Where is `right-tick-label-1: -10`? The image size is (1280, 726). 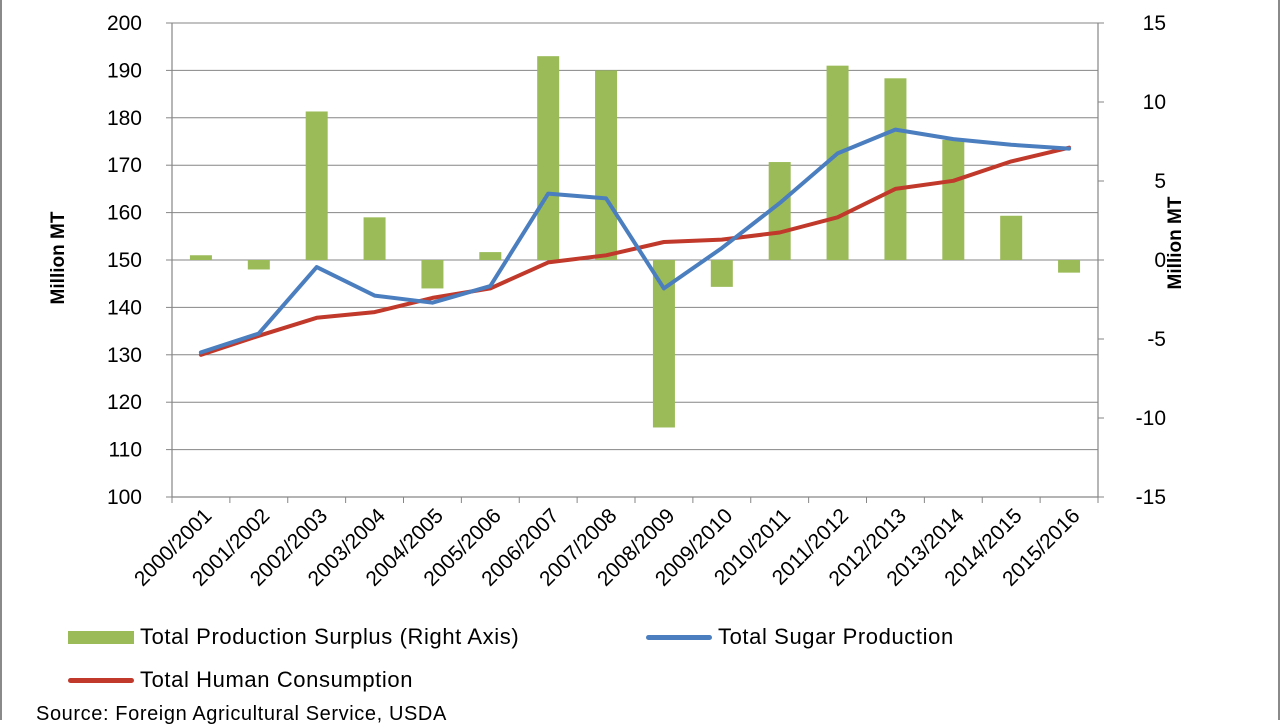
right-tick-label-1: -10 is located at coordinates (1151, 418).